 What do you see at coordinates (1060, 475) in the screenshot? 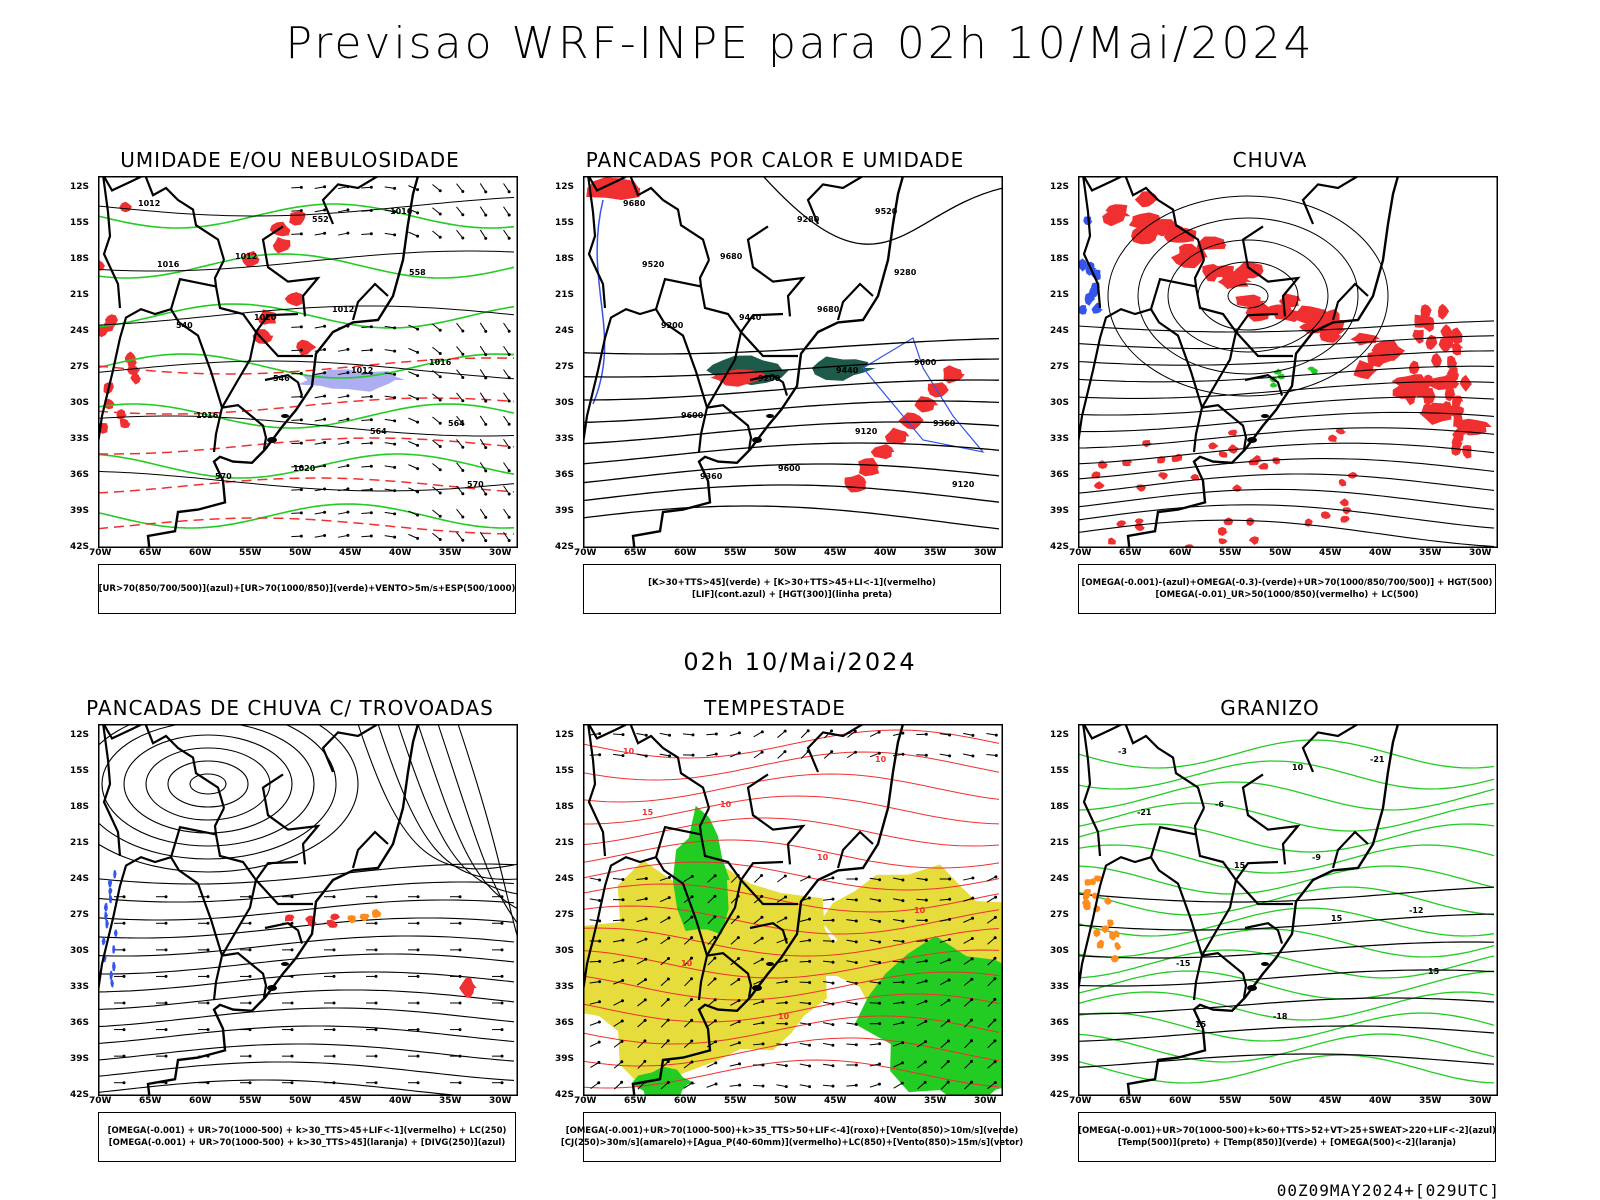
I see `latitude-label: 36S` at bounding box center [1060, 475].